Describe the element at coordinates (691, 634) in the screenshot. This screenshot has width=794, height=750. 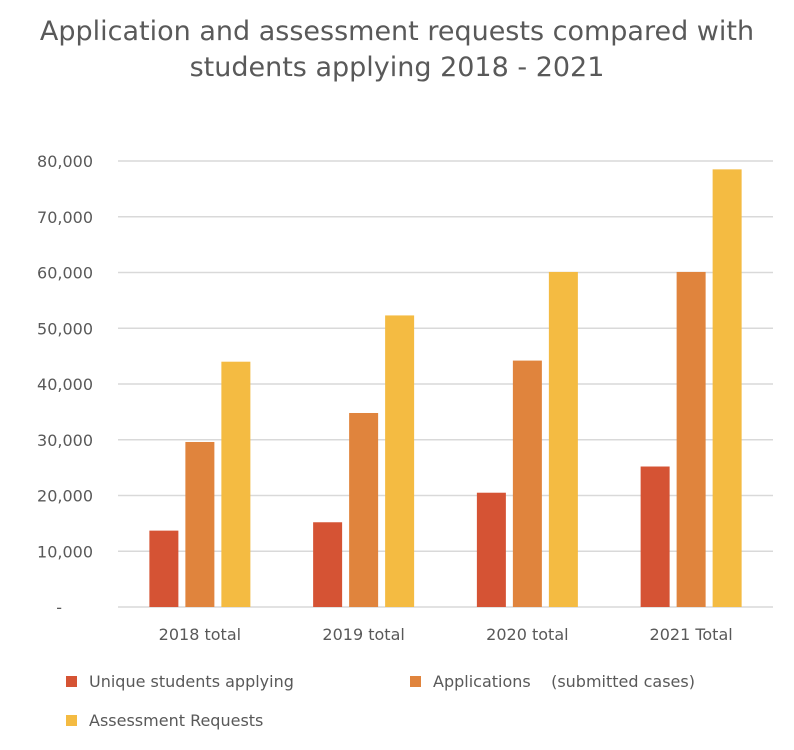
I see `x-tick-label: 2021 Total` at that location.